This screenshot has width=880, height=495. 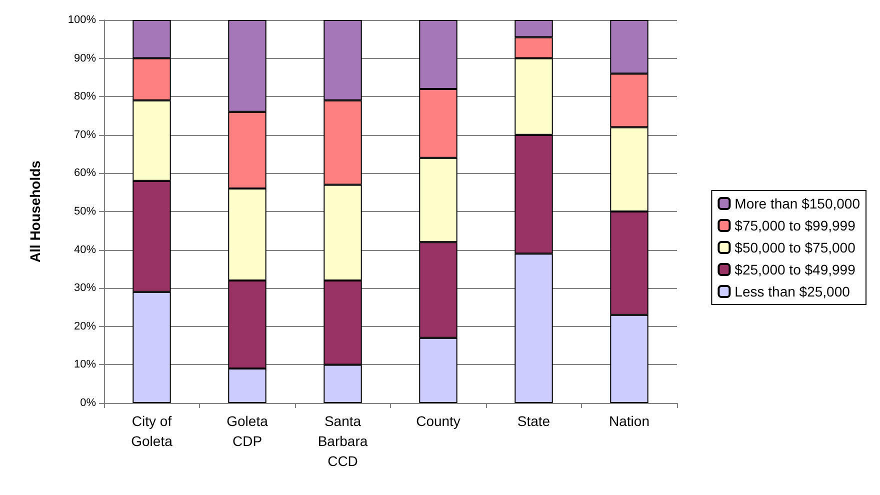 I want to click on x-tick-label: County, so click(x=438, y=421).